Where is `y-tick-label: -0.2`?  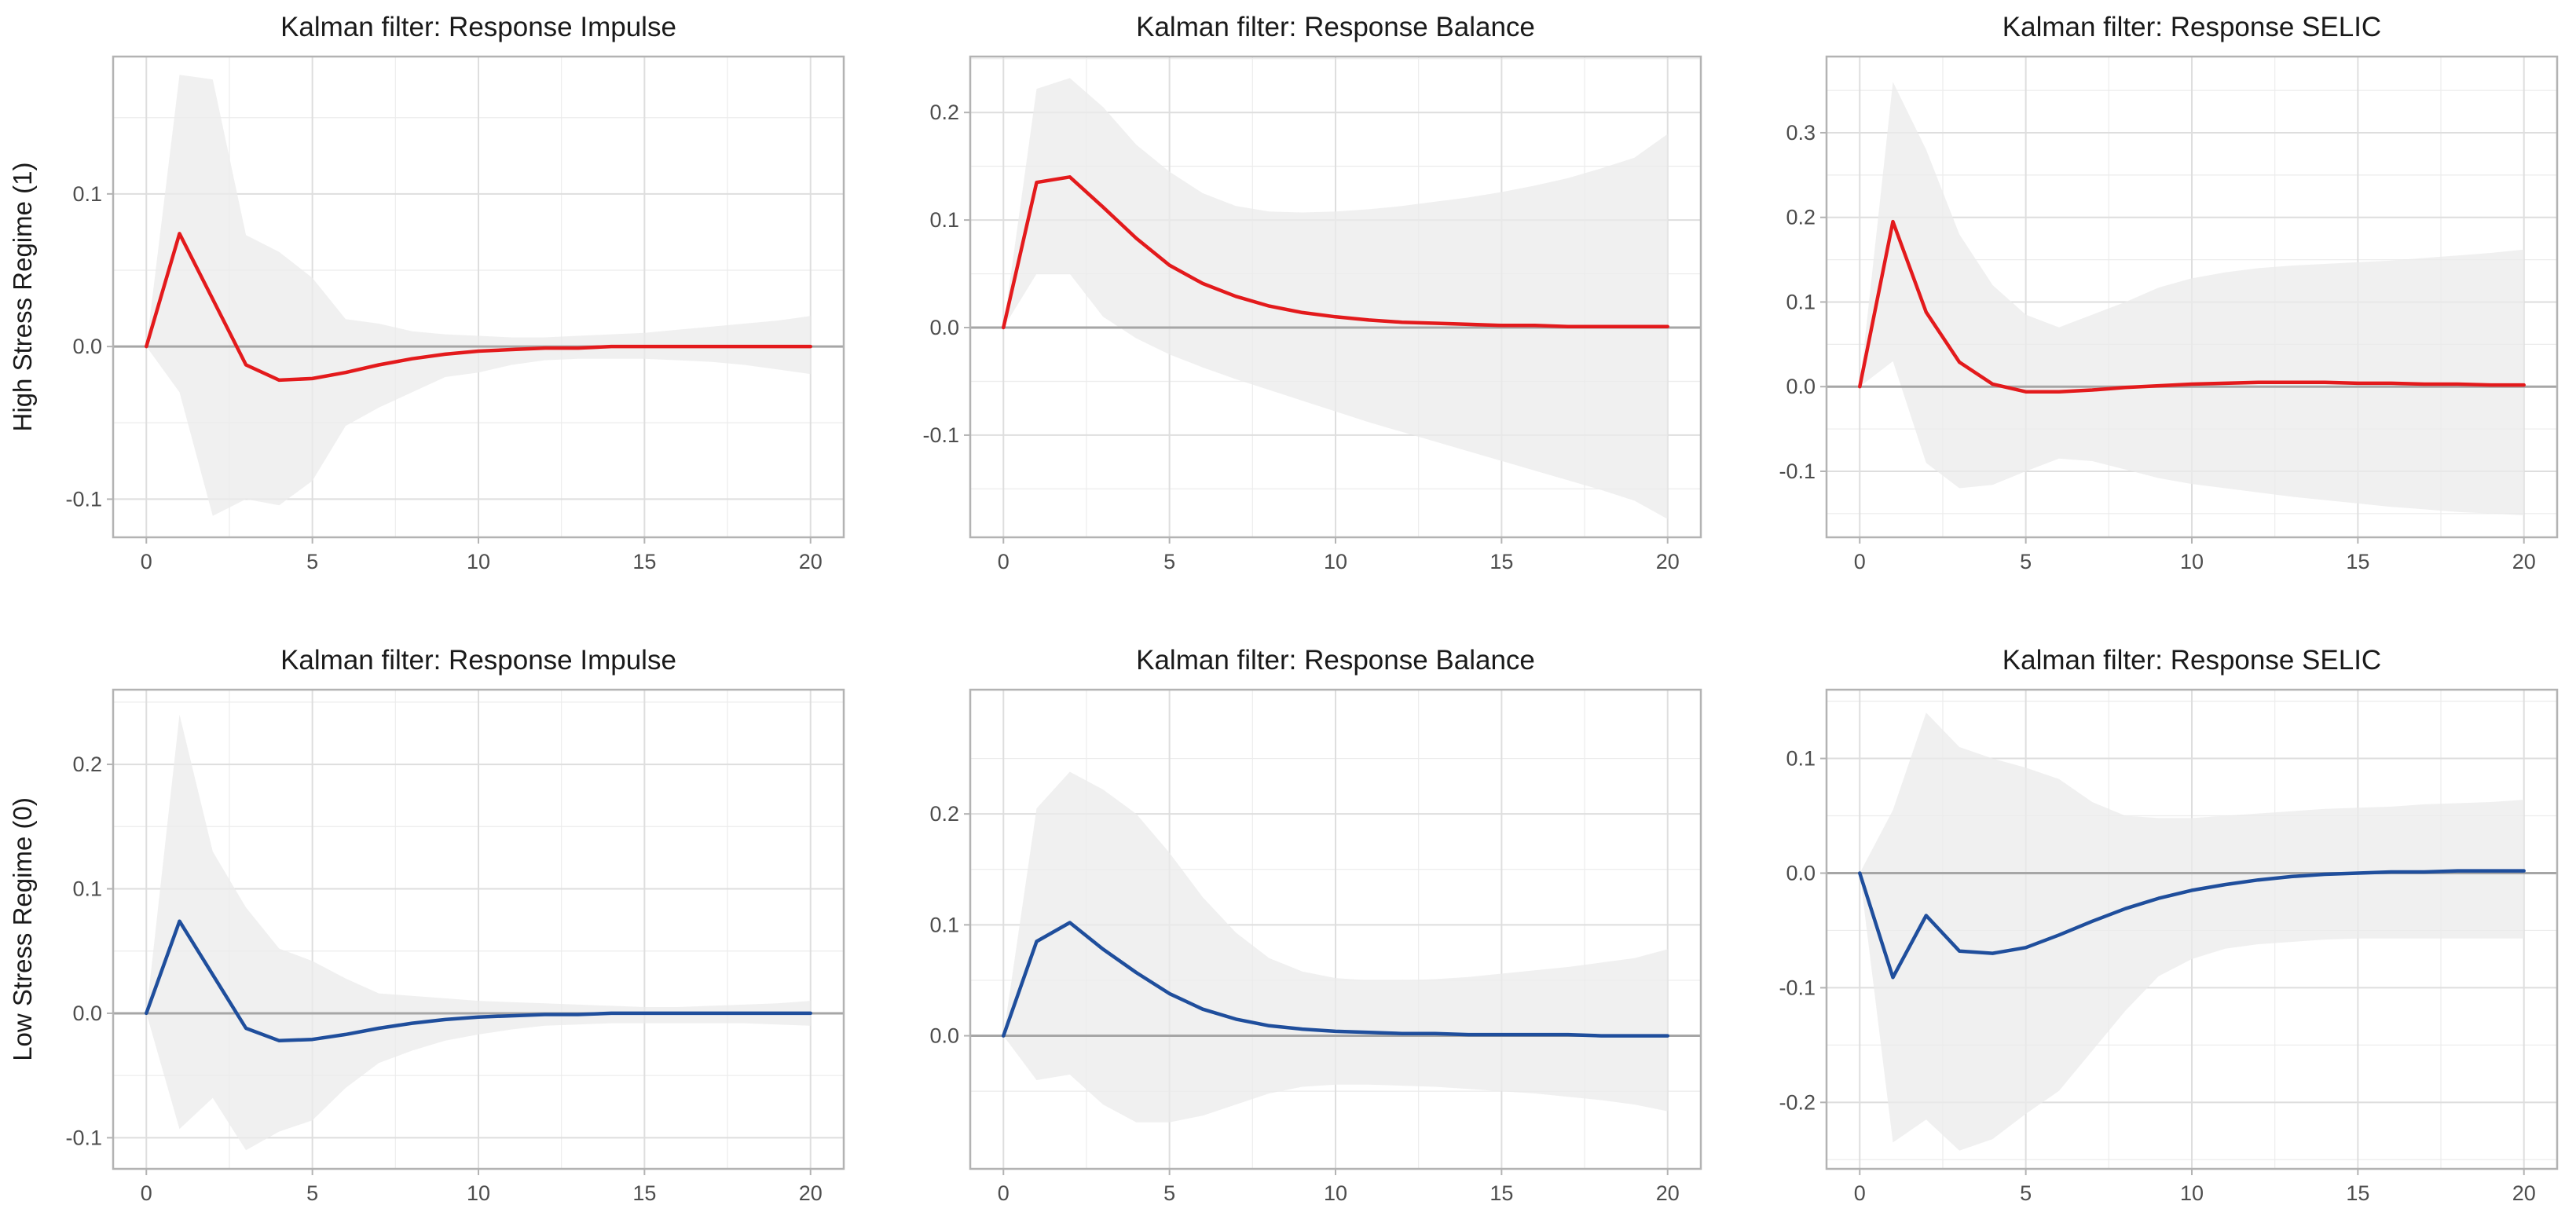 y-tick-label: -0.2 is located at coordinates (1797, 1102).